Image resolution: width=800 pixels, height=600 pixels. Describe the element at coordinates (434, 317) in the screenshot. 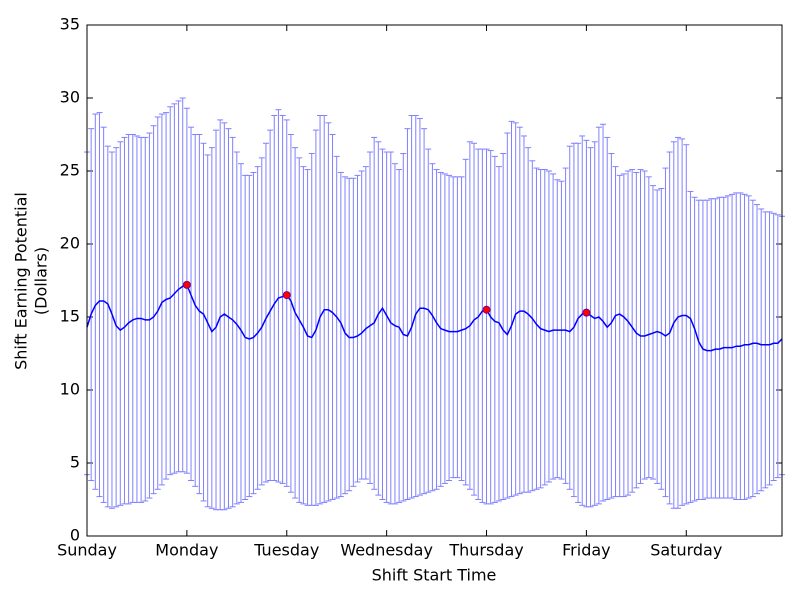

I see `mean-line` at that location.